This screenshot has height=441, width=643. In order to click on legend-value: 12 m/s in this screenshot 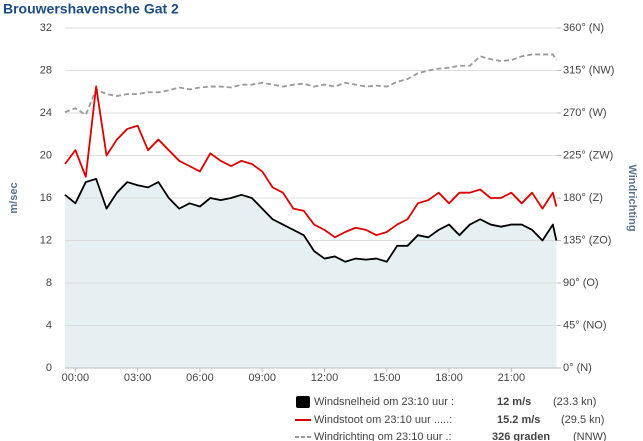, I will do `click(514, 402)`.